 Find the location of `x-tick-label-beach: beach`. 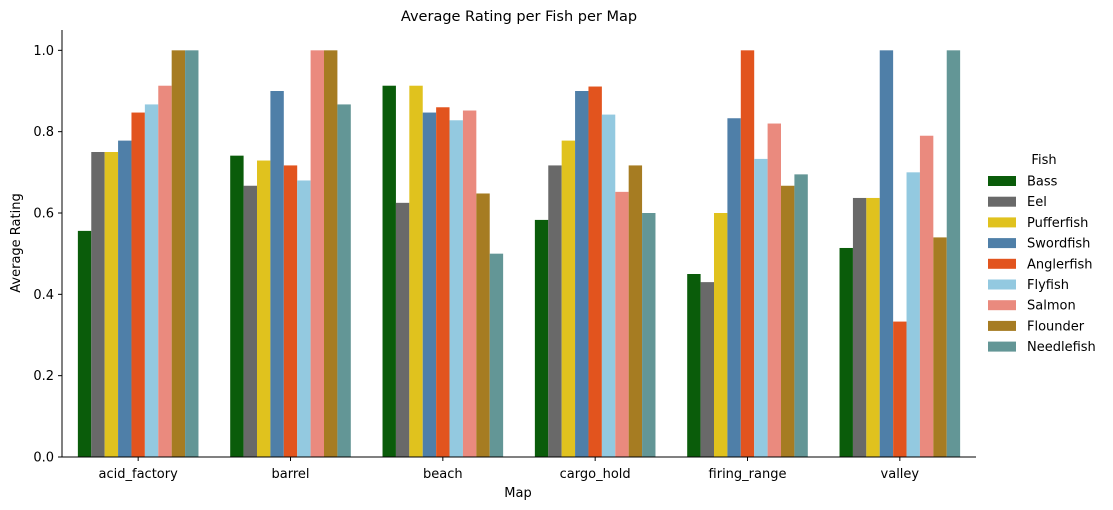

x-tick-label-beach: beach is located at coordinates (443, 474).